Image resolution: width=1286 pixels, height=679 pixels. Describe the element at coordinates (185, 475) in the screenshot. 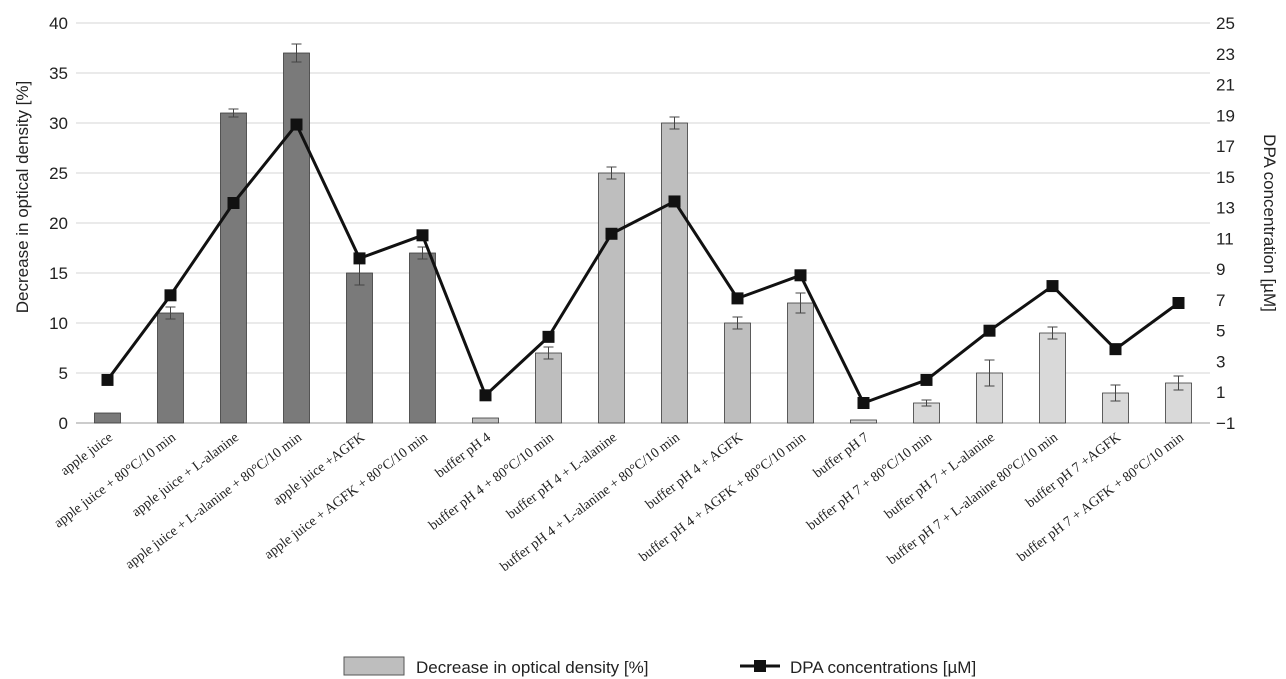

I see `category-label: apple juice + L-alanine` at that location.